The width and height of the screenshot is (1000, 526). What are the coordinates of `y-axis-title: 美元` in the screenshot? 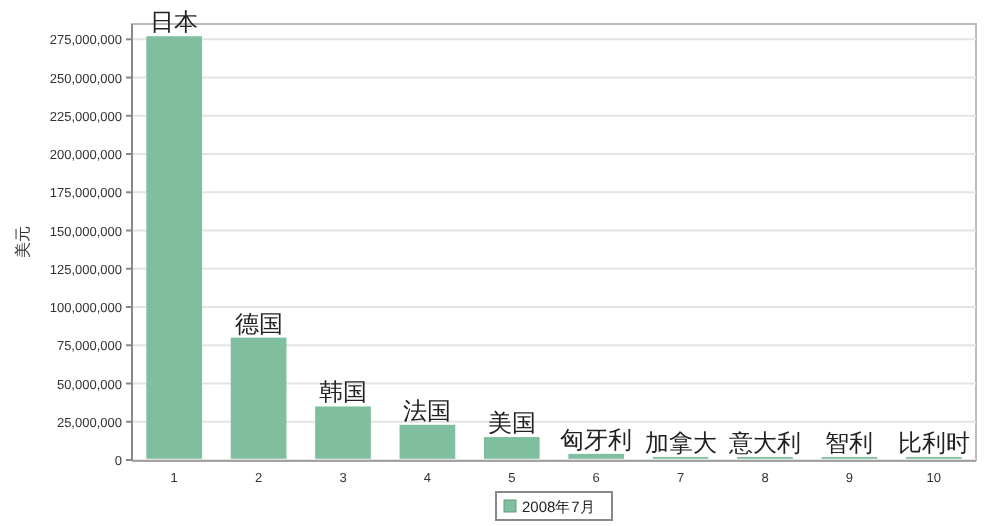 It's located at (23, 242).